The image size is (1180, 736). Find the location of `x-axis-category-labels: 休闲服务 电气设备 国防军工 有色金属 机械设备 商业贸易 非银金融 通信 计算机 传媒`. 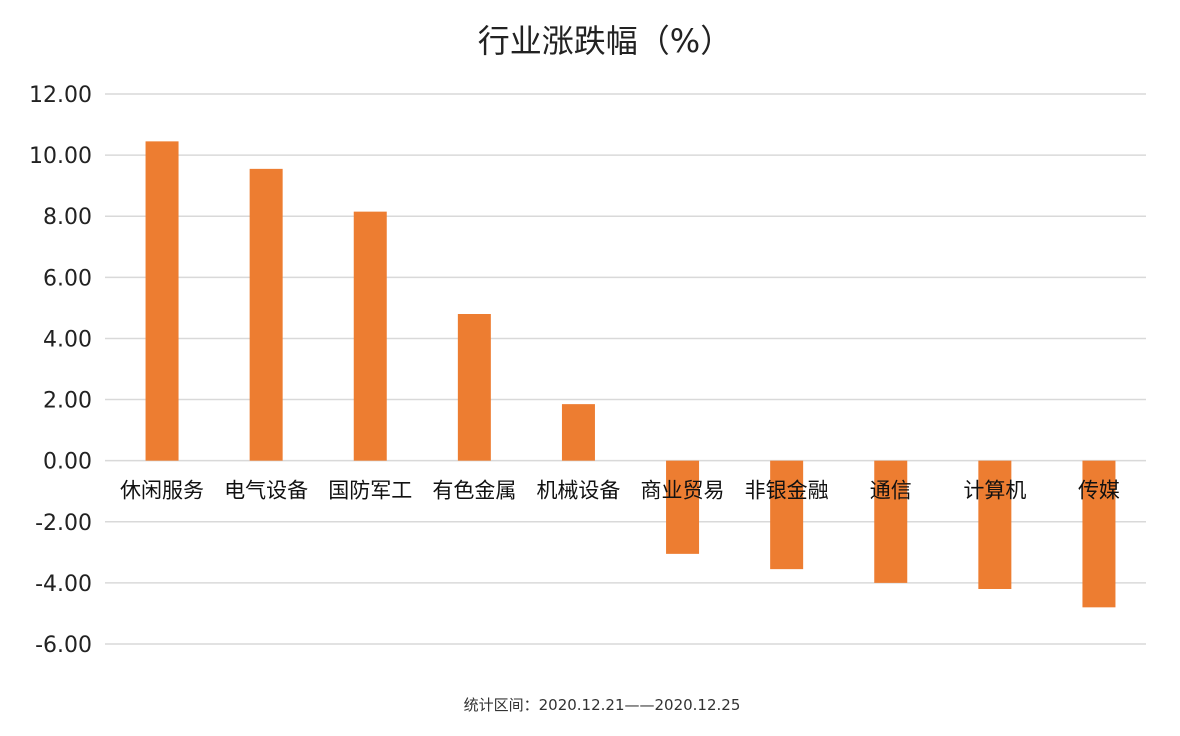

x-axis-category-labels: 休闲服务 电气设备 国防军工 有色金属 机械设备 商业贸易 非银金融 通信 计算机 传媒 is located at coordinates (620, 491).